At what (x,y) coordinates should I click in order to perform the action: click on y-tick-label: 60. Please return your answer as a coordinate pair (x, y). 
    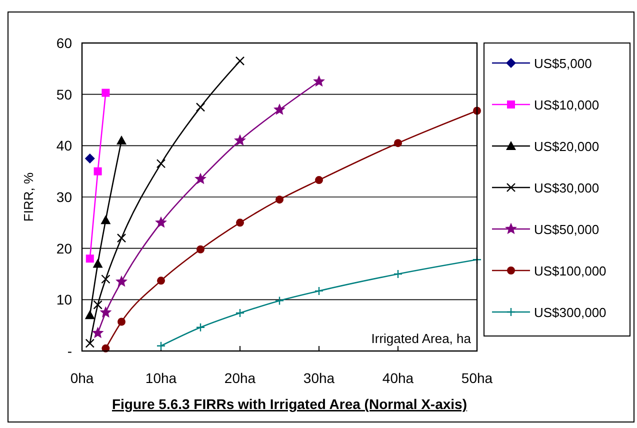
    Looking at the image, I should click on (64, 43).